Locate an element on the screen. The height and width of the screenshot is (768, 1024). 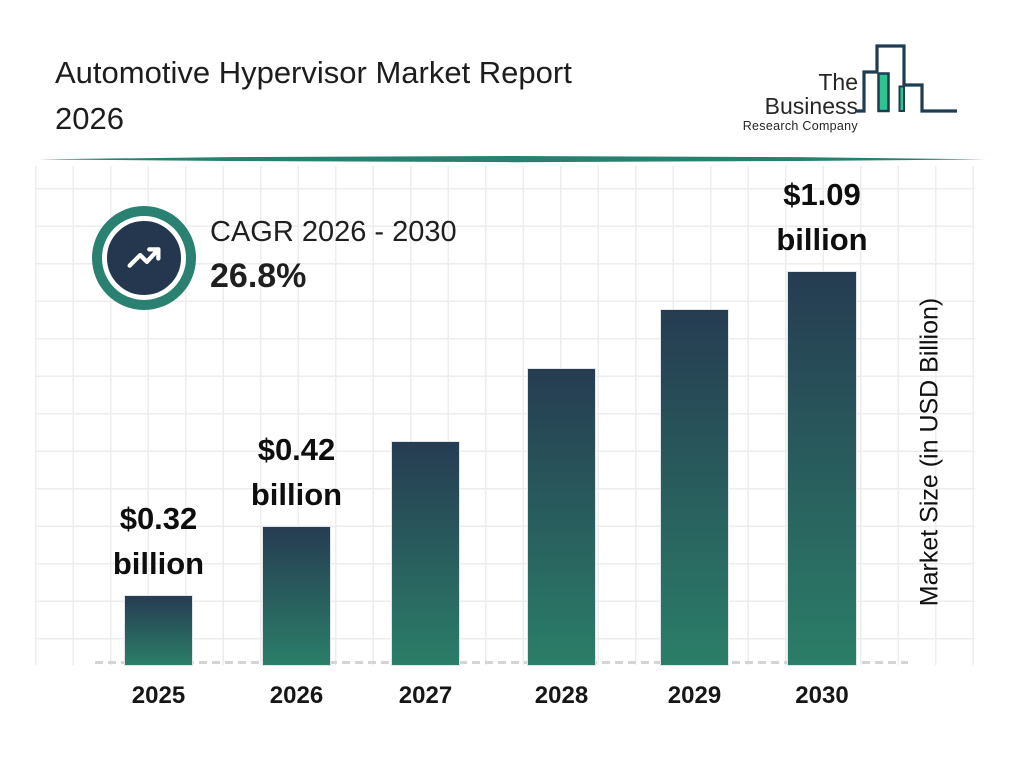
bar-value-label-2026: $0.42 billion is located at coordinates (297, 472).